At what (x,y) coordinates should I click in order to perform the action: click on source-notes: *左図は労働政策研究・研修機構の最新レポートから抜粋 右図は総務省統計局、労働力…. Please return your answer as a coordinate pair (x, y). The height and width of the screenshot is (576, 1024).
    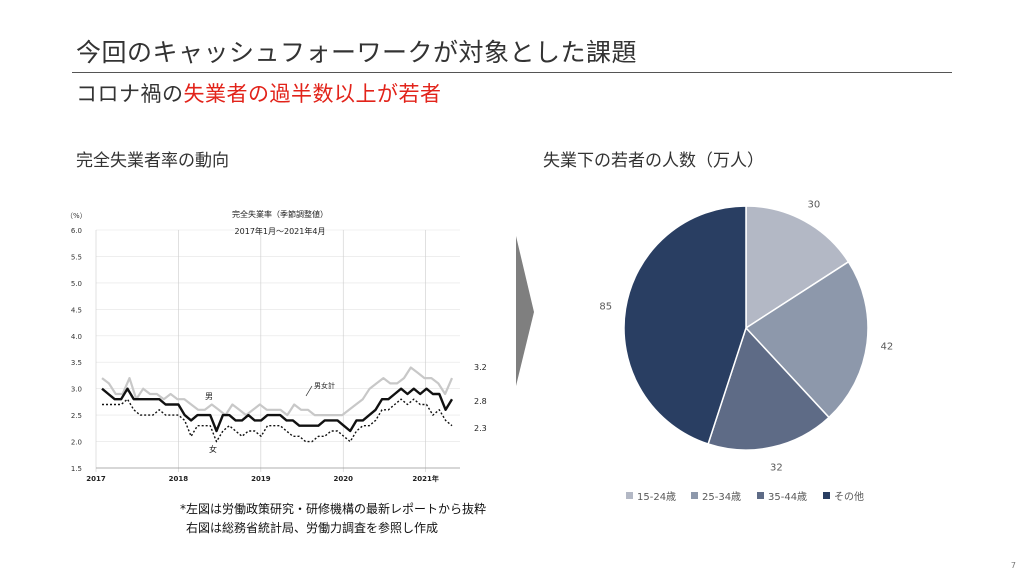
    Looking at the image, I should click on (333, 519).